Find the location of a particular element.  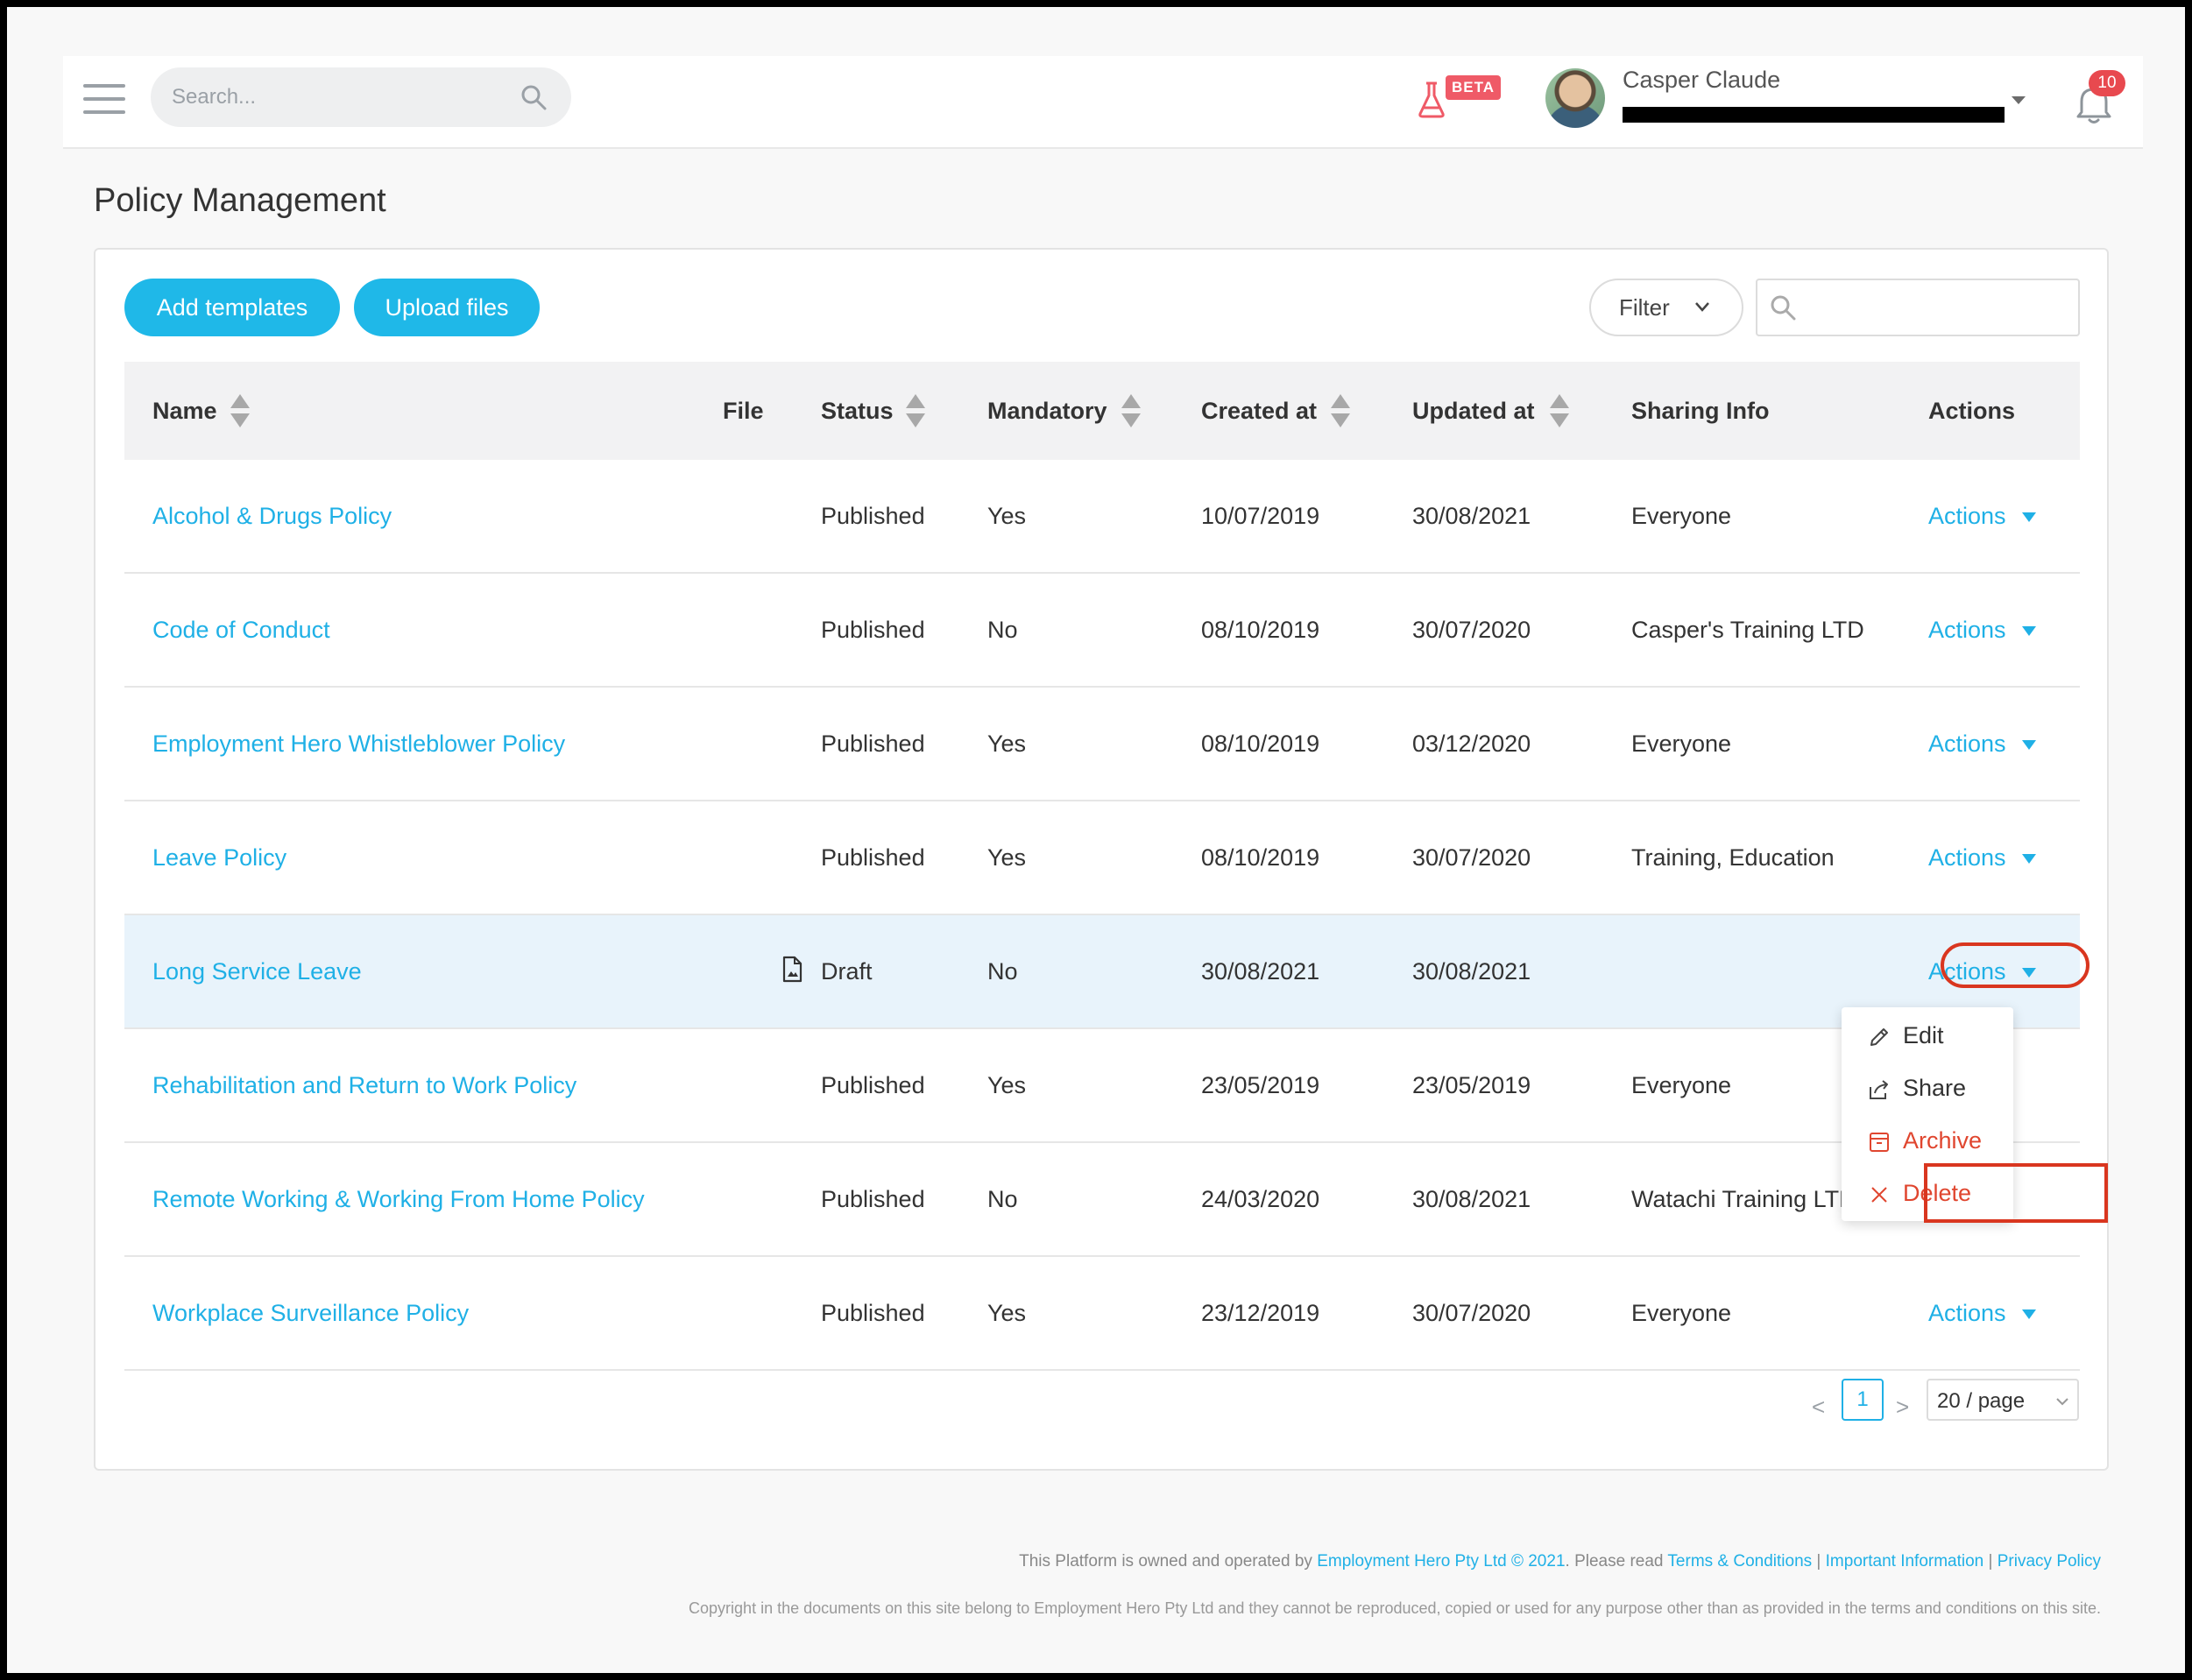

policy-name-link: Workplace Surveillance Policy is located at coordinates (311, 1313).